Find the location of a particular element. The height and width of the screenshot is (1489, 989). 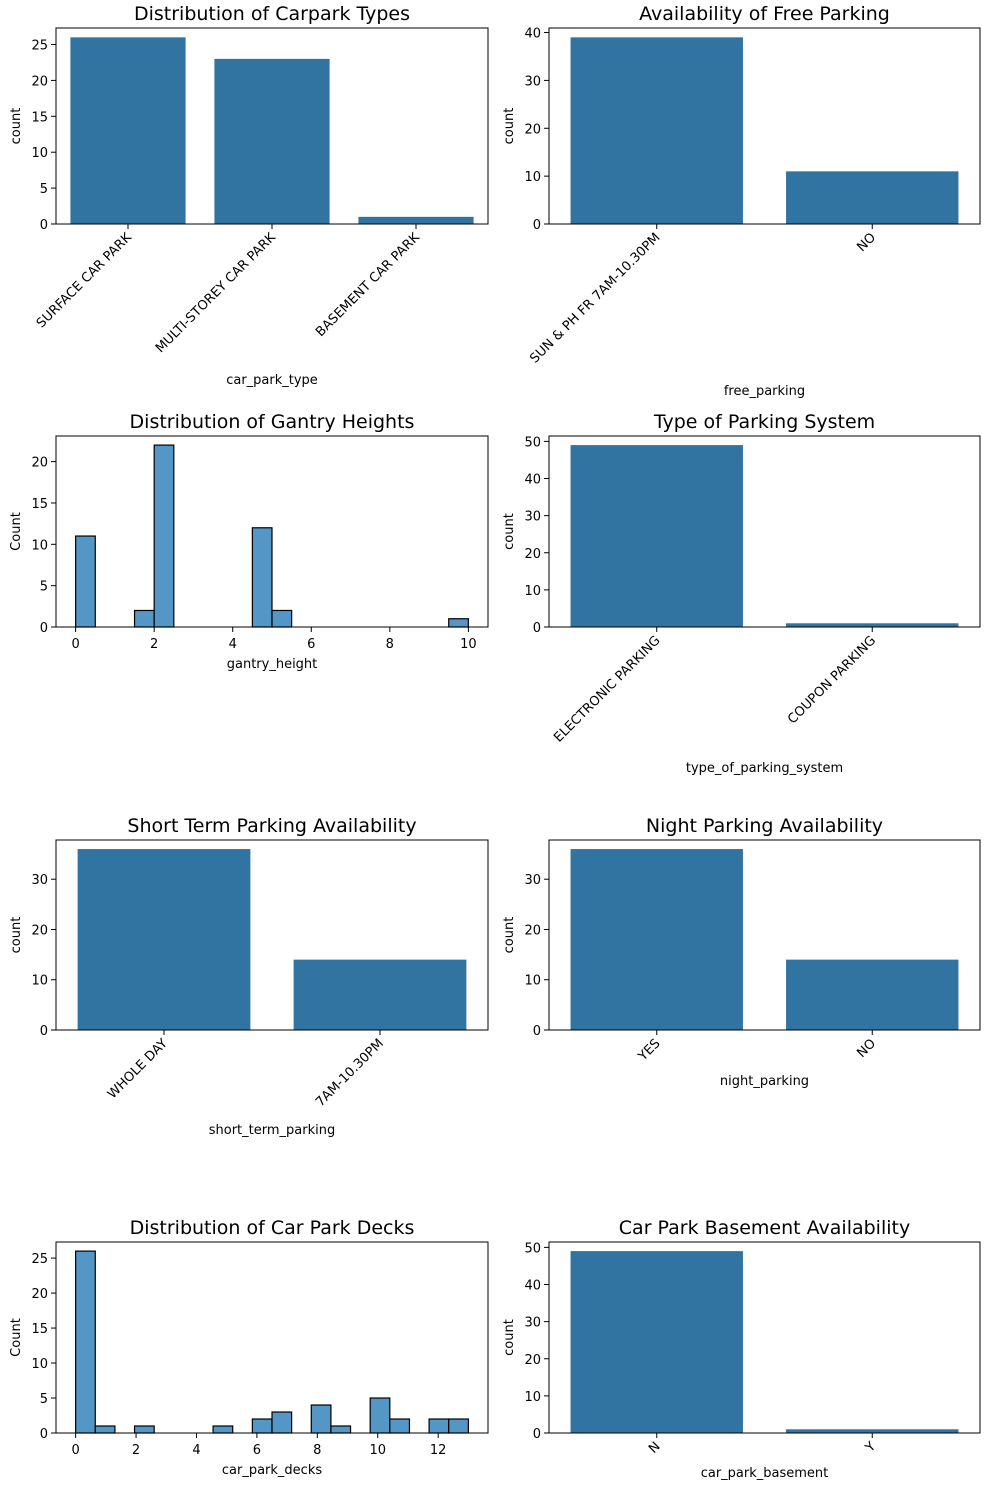

x-tick-label: MULTI-STOREY CAR PARK is located at coordinates (216, 293).